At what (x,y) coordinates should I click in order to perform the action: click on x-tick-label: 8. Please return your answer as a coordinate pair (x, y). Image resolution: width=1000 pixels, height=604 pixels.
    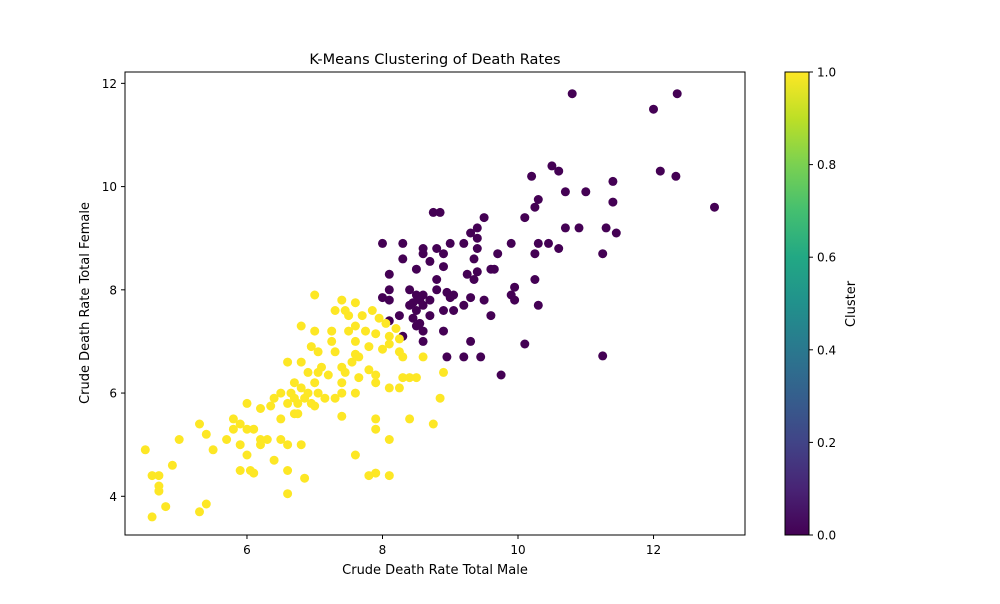
    Looking at the image, I should click on (383, 550).